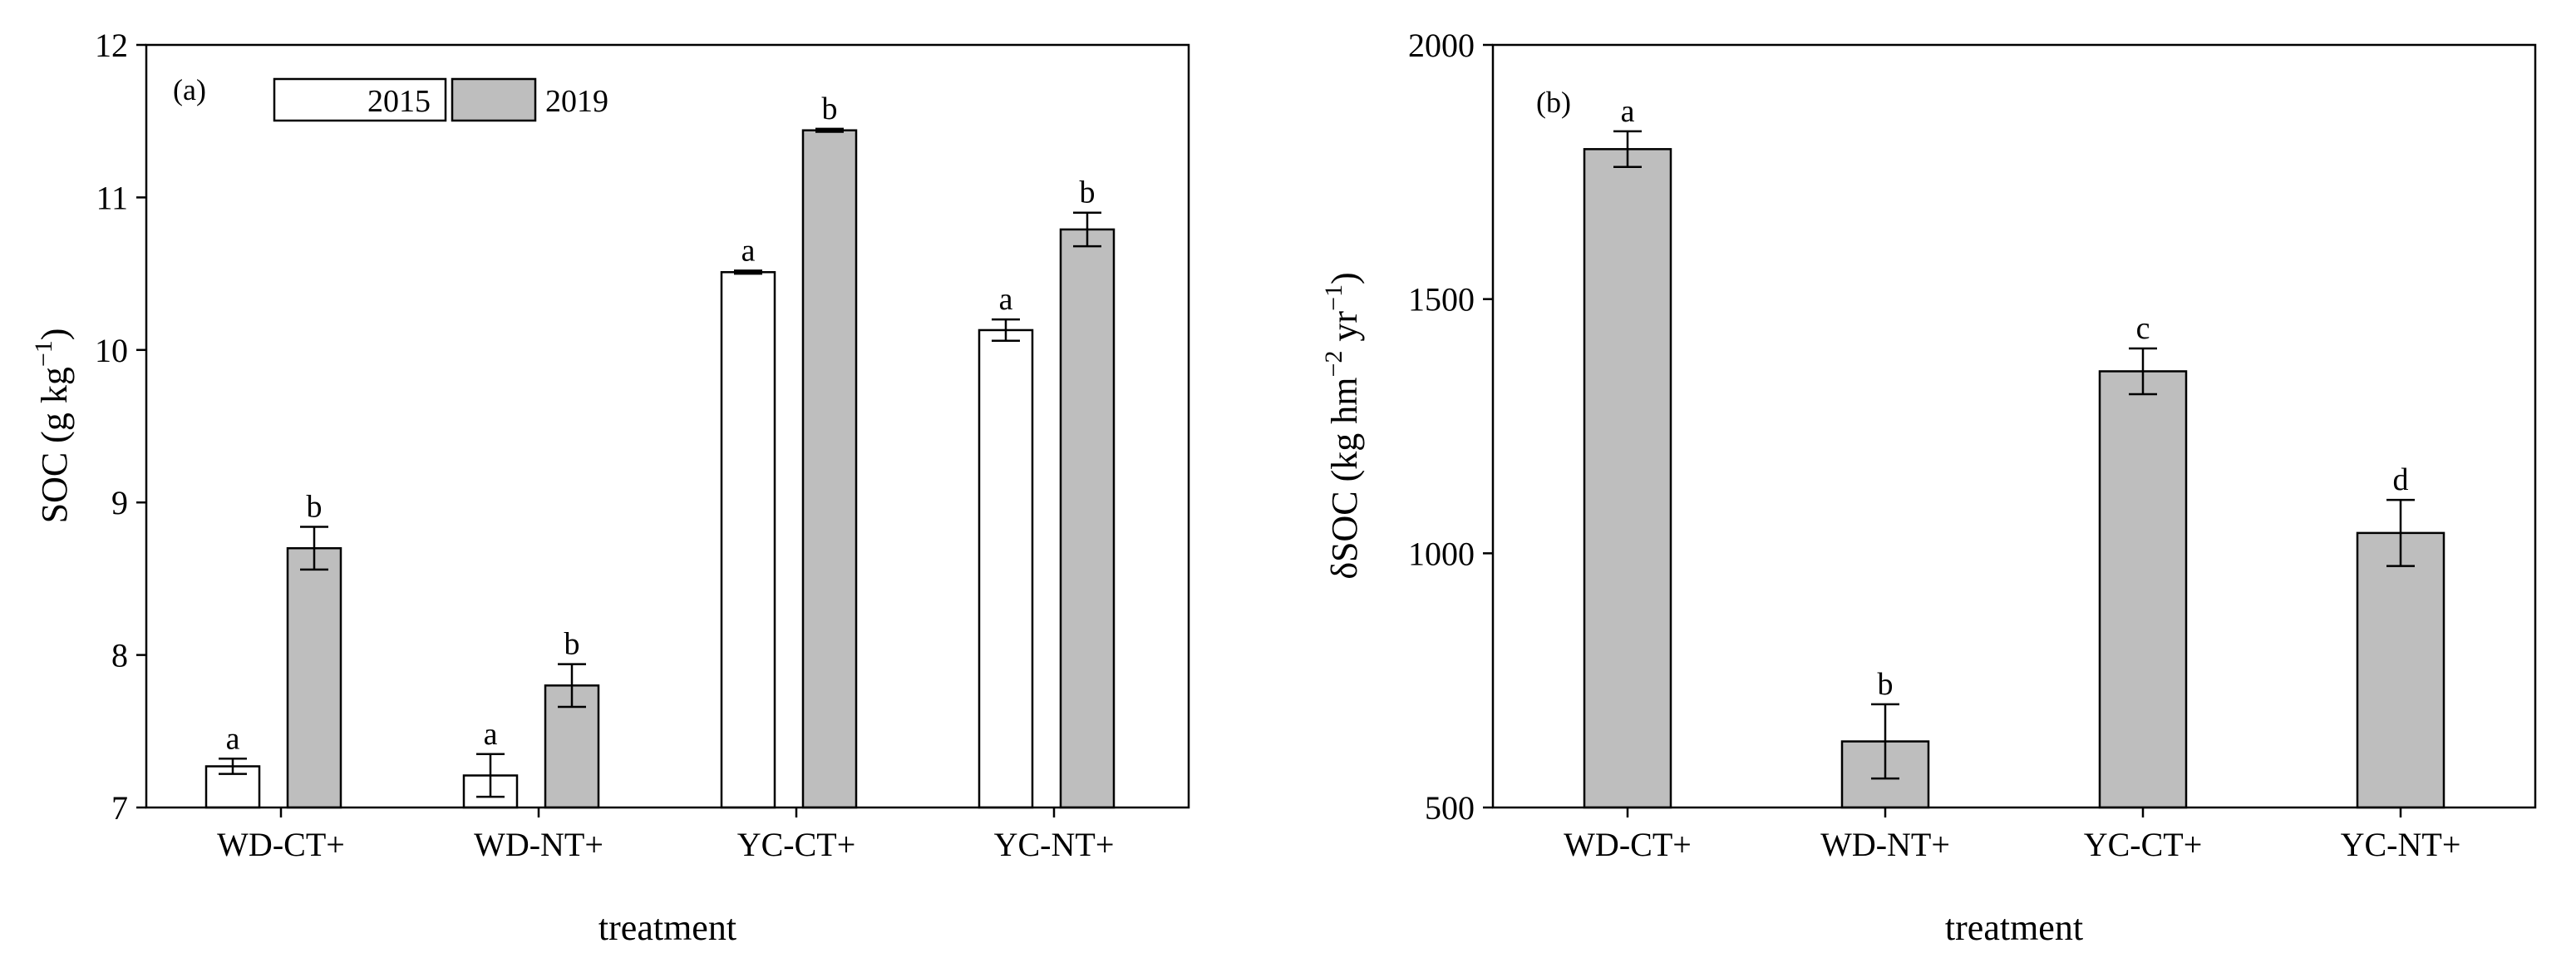 The image size is (2576, 968). What do you see at coordinates (1628, 112) in the screenshot?
I see `significance-letter-soc-wd-ct: a` at bounding box center [1628, 112].